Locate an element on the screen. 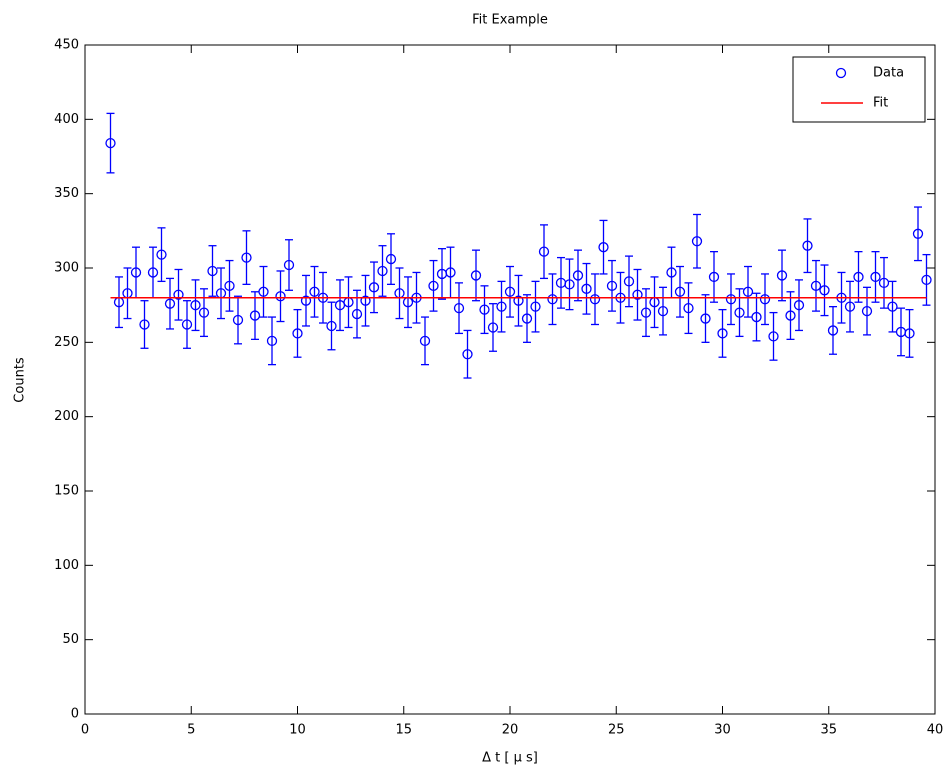 The height and width of the screenshot is (775, 947). x-tick-label: 5 is located at coordinates (191, 730).